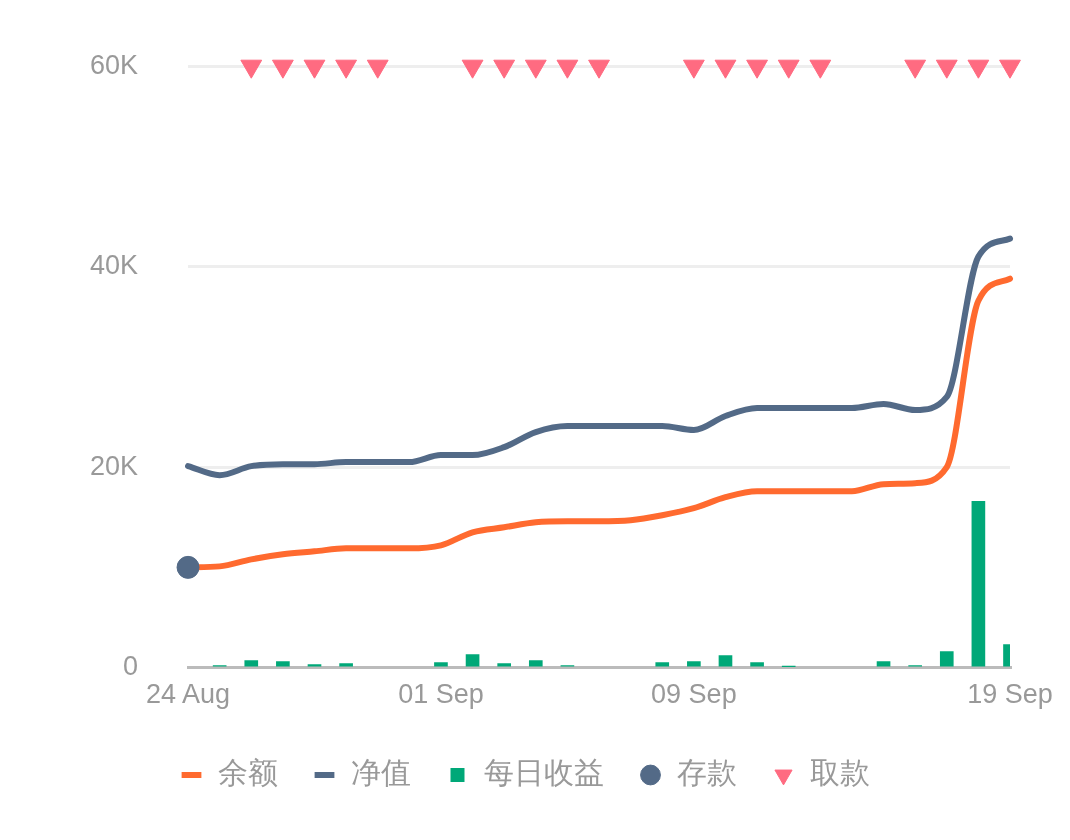  Describe the element at coordinates (441, 694) in the screenshot. I see `x-tick-label: 01 Sep` at that location.